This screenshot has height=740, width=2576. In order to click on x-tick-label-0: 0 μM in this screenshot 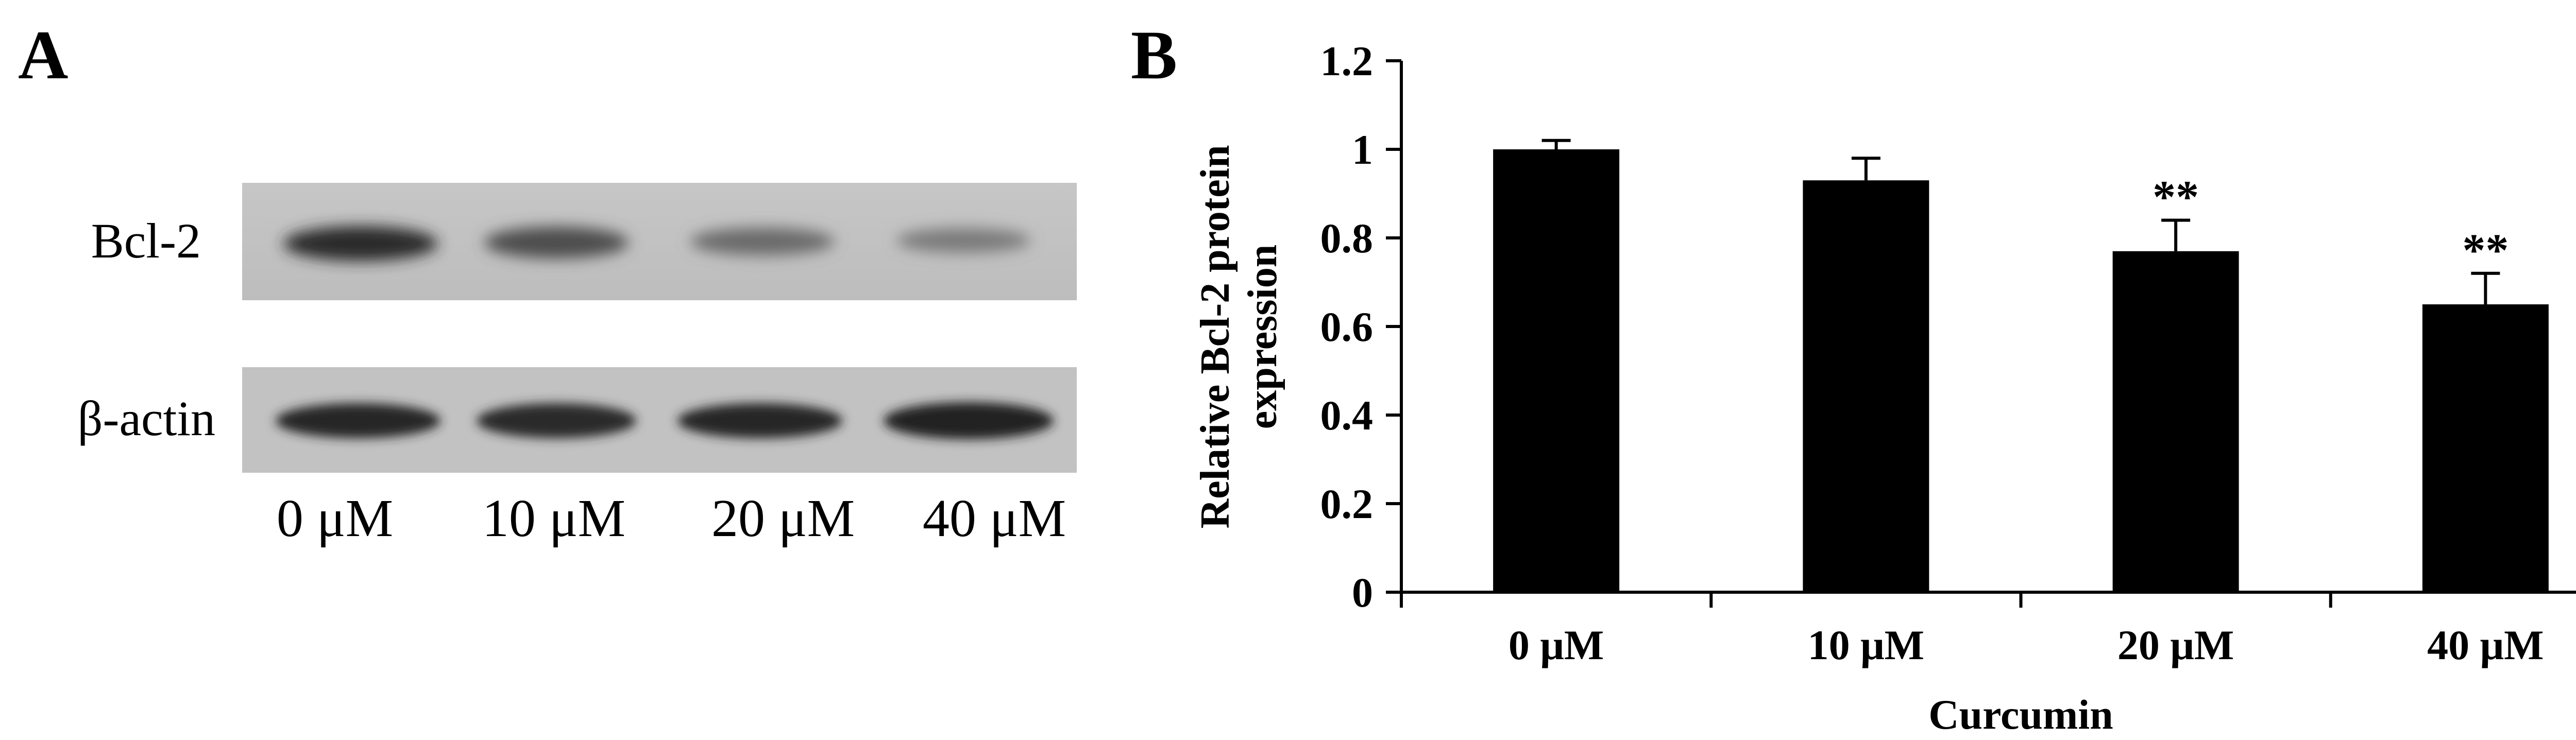, I will do `click(1556, 645)`.